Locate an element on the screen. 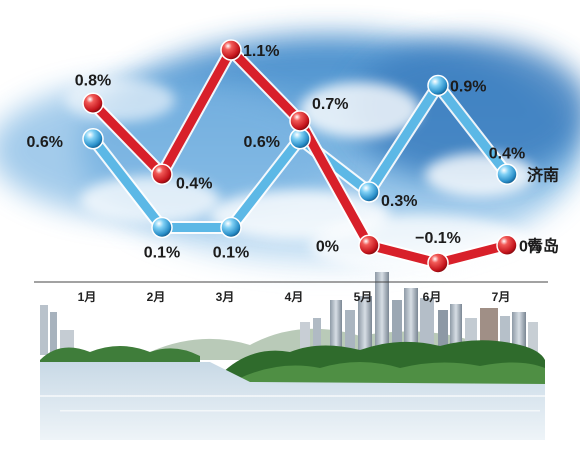 The height and width of the screenshot is (452, 580). data-label: −0.1% is located at coordinates (438, 238).